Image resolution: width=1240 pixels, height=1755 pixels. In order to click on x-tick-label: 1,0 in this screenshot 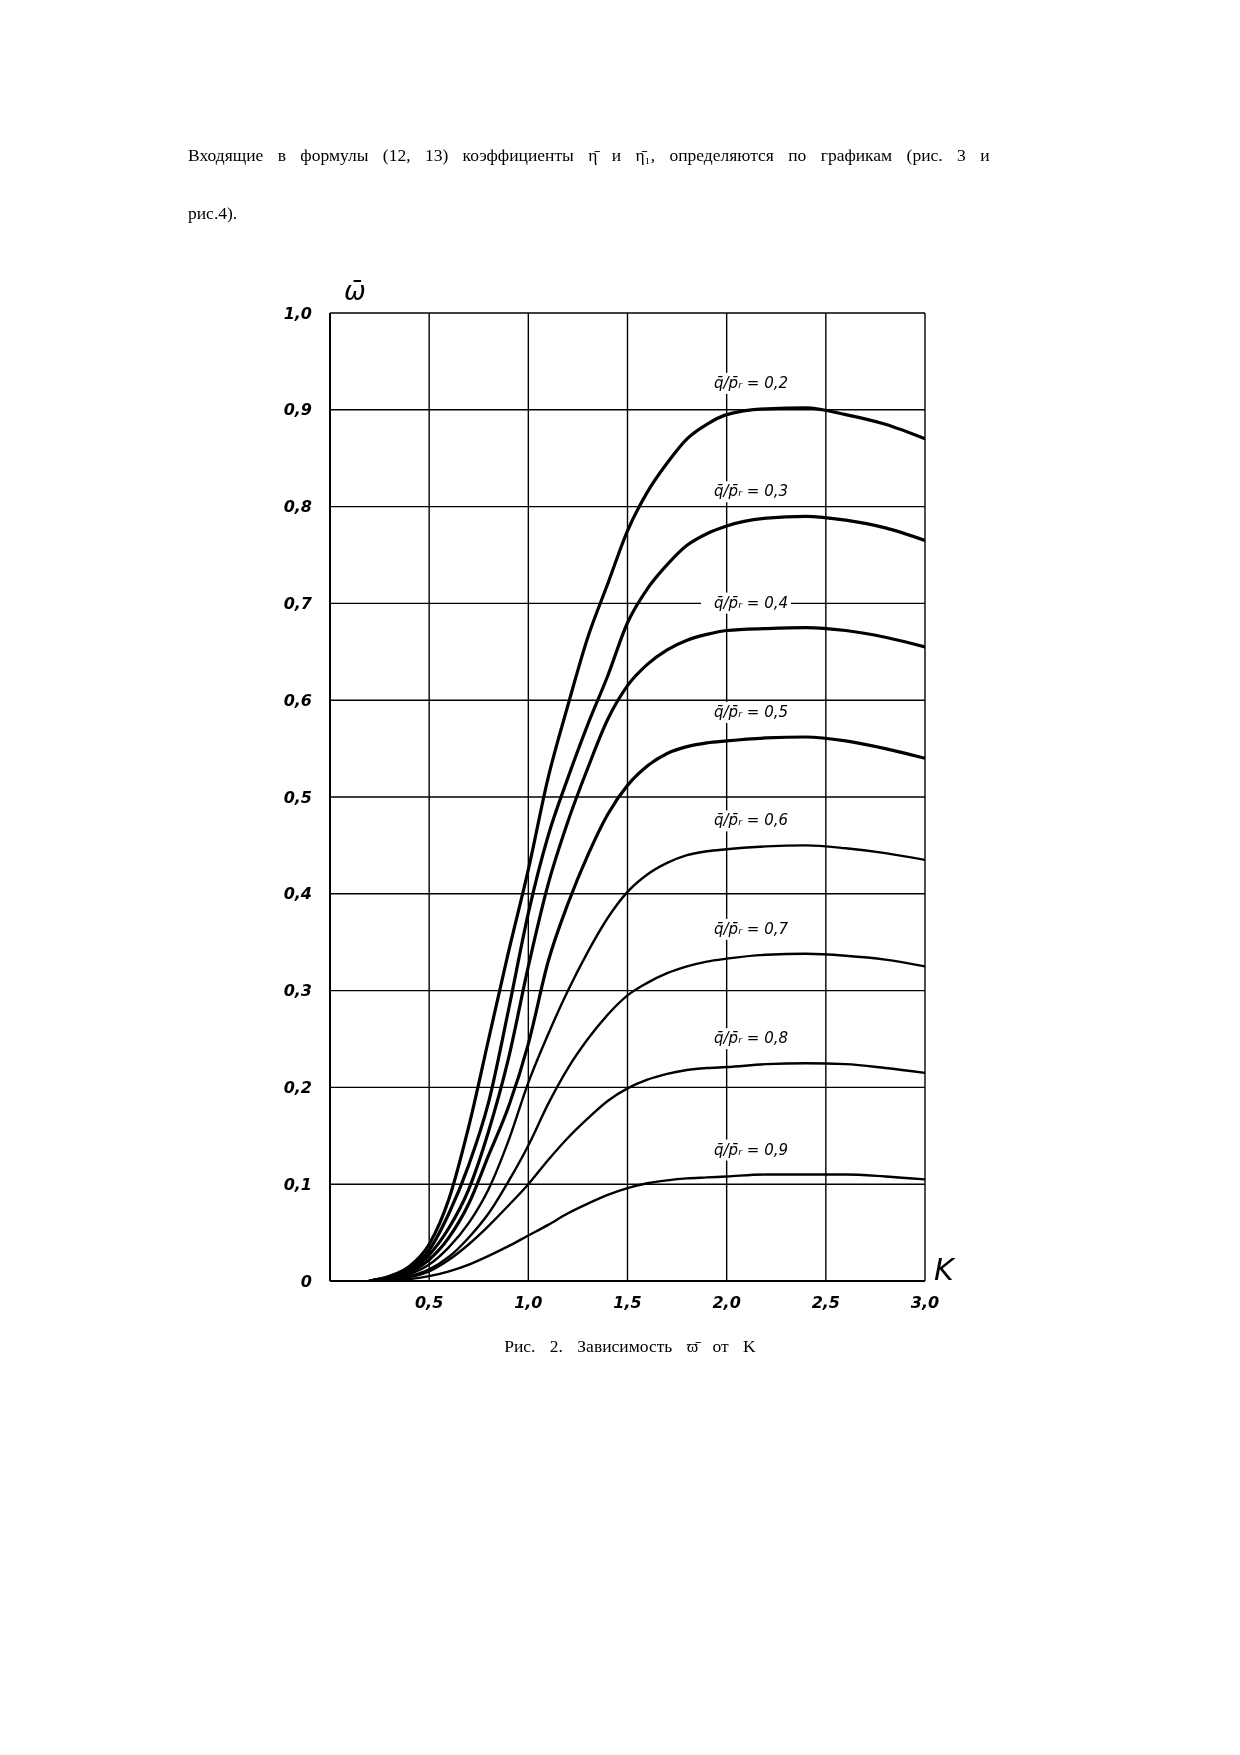, I will do `click(528, 1303)`.